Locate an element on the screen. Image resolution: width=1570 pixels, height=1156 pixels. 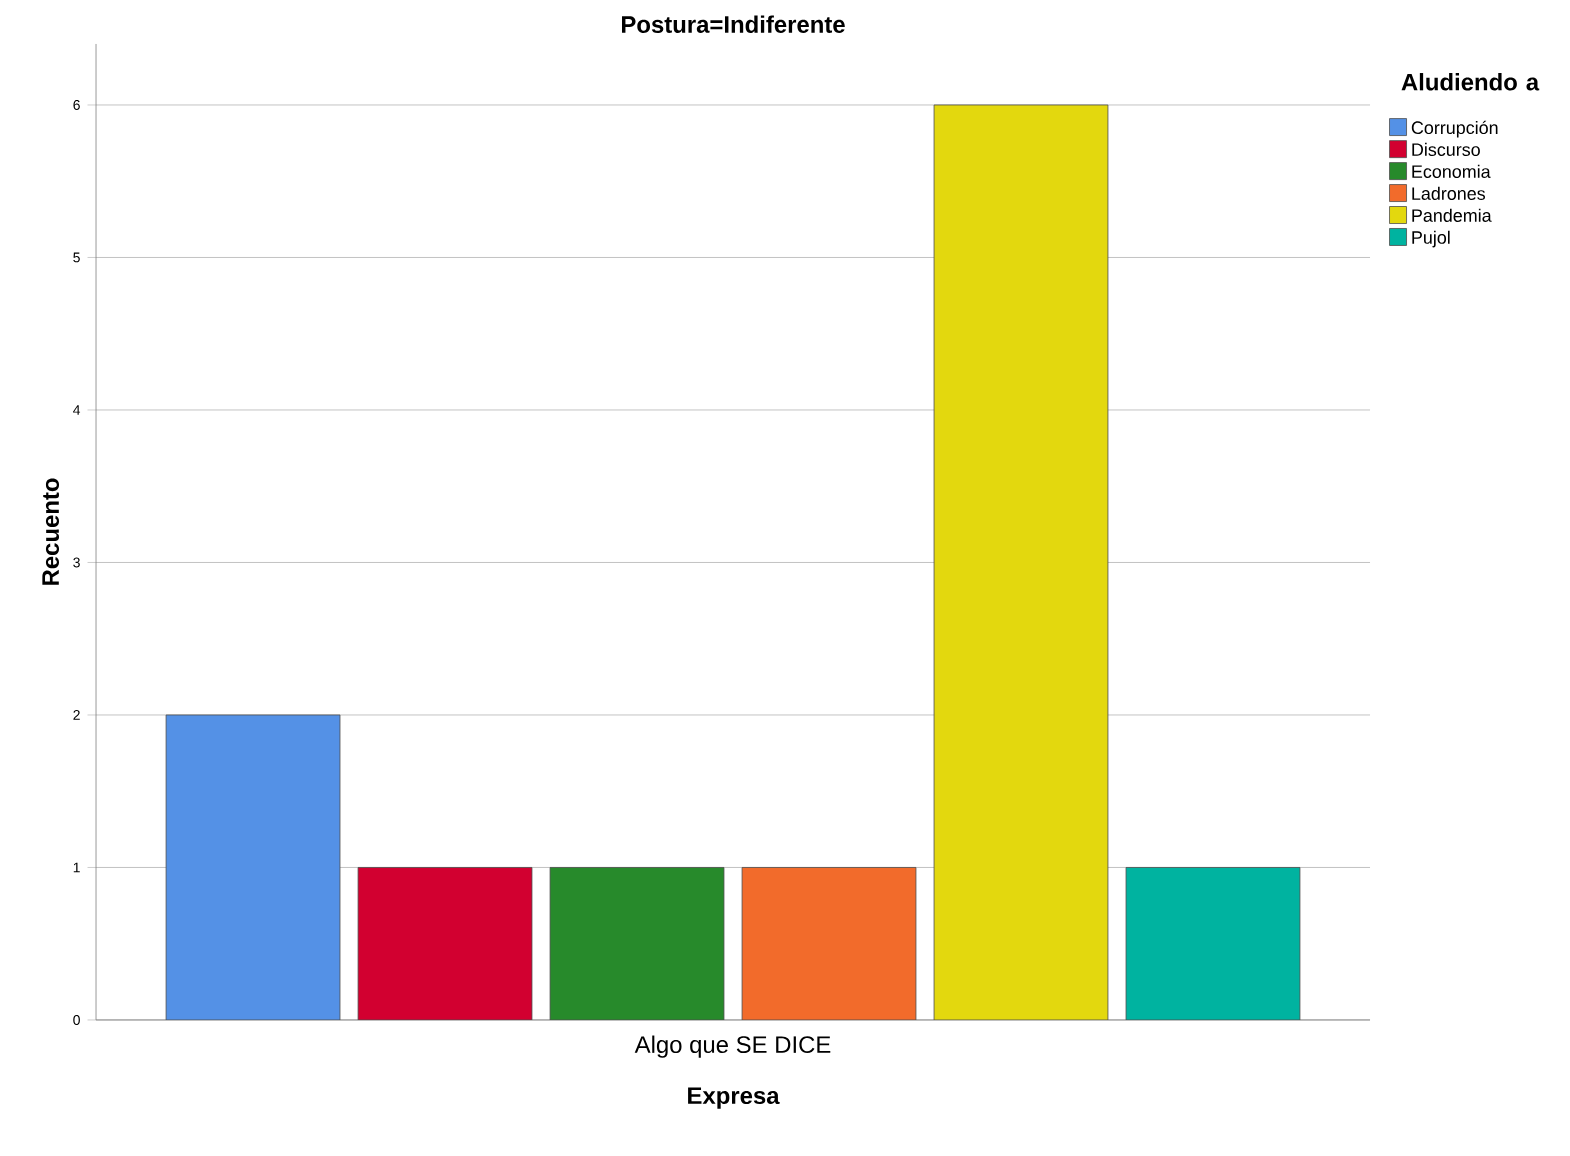
x-axis-title: Expresa is located at coordinates (734, 1098).